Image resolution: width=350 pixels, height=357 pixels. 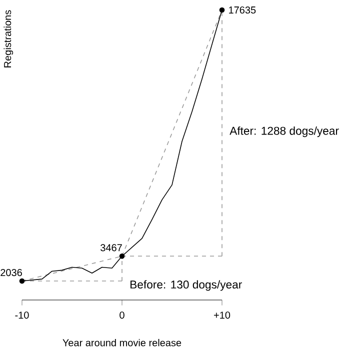 I want to click on text: After: 1288 dogs/year, so click(x=284, y=132).